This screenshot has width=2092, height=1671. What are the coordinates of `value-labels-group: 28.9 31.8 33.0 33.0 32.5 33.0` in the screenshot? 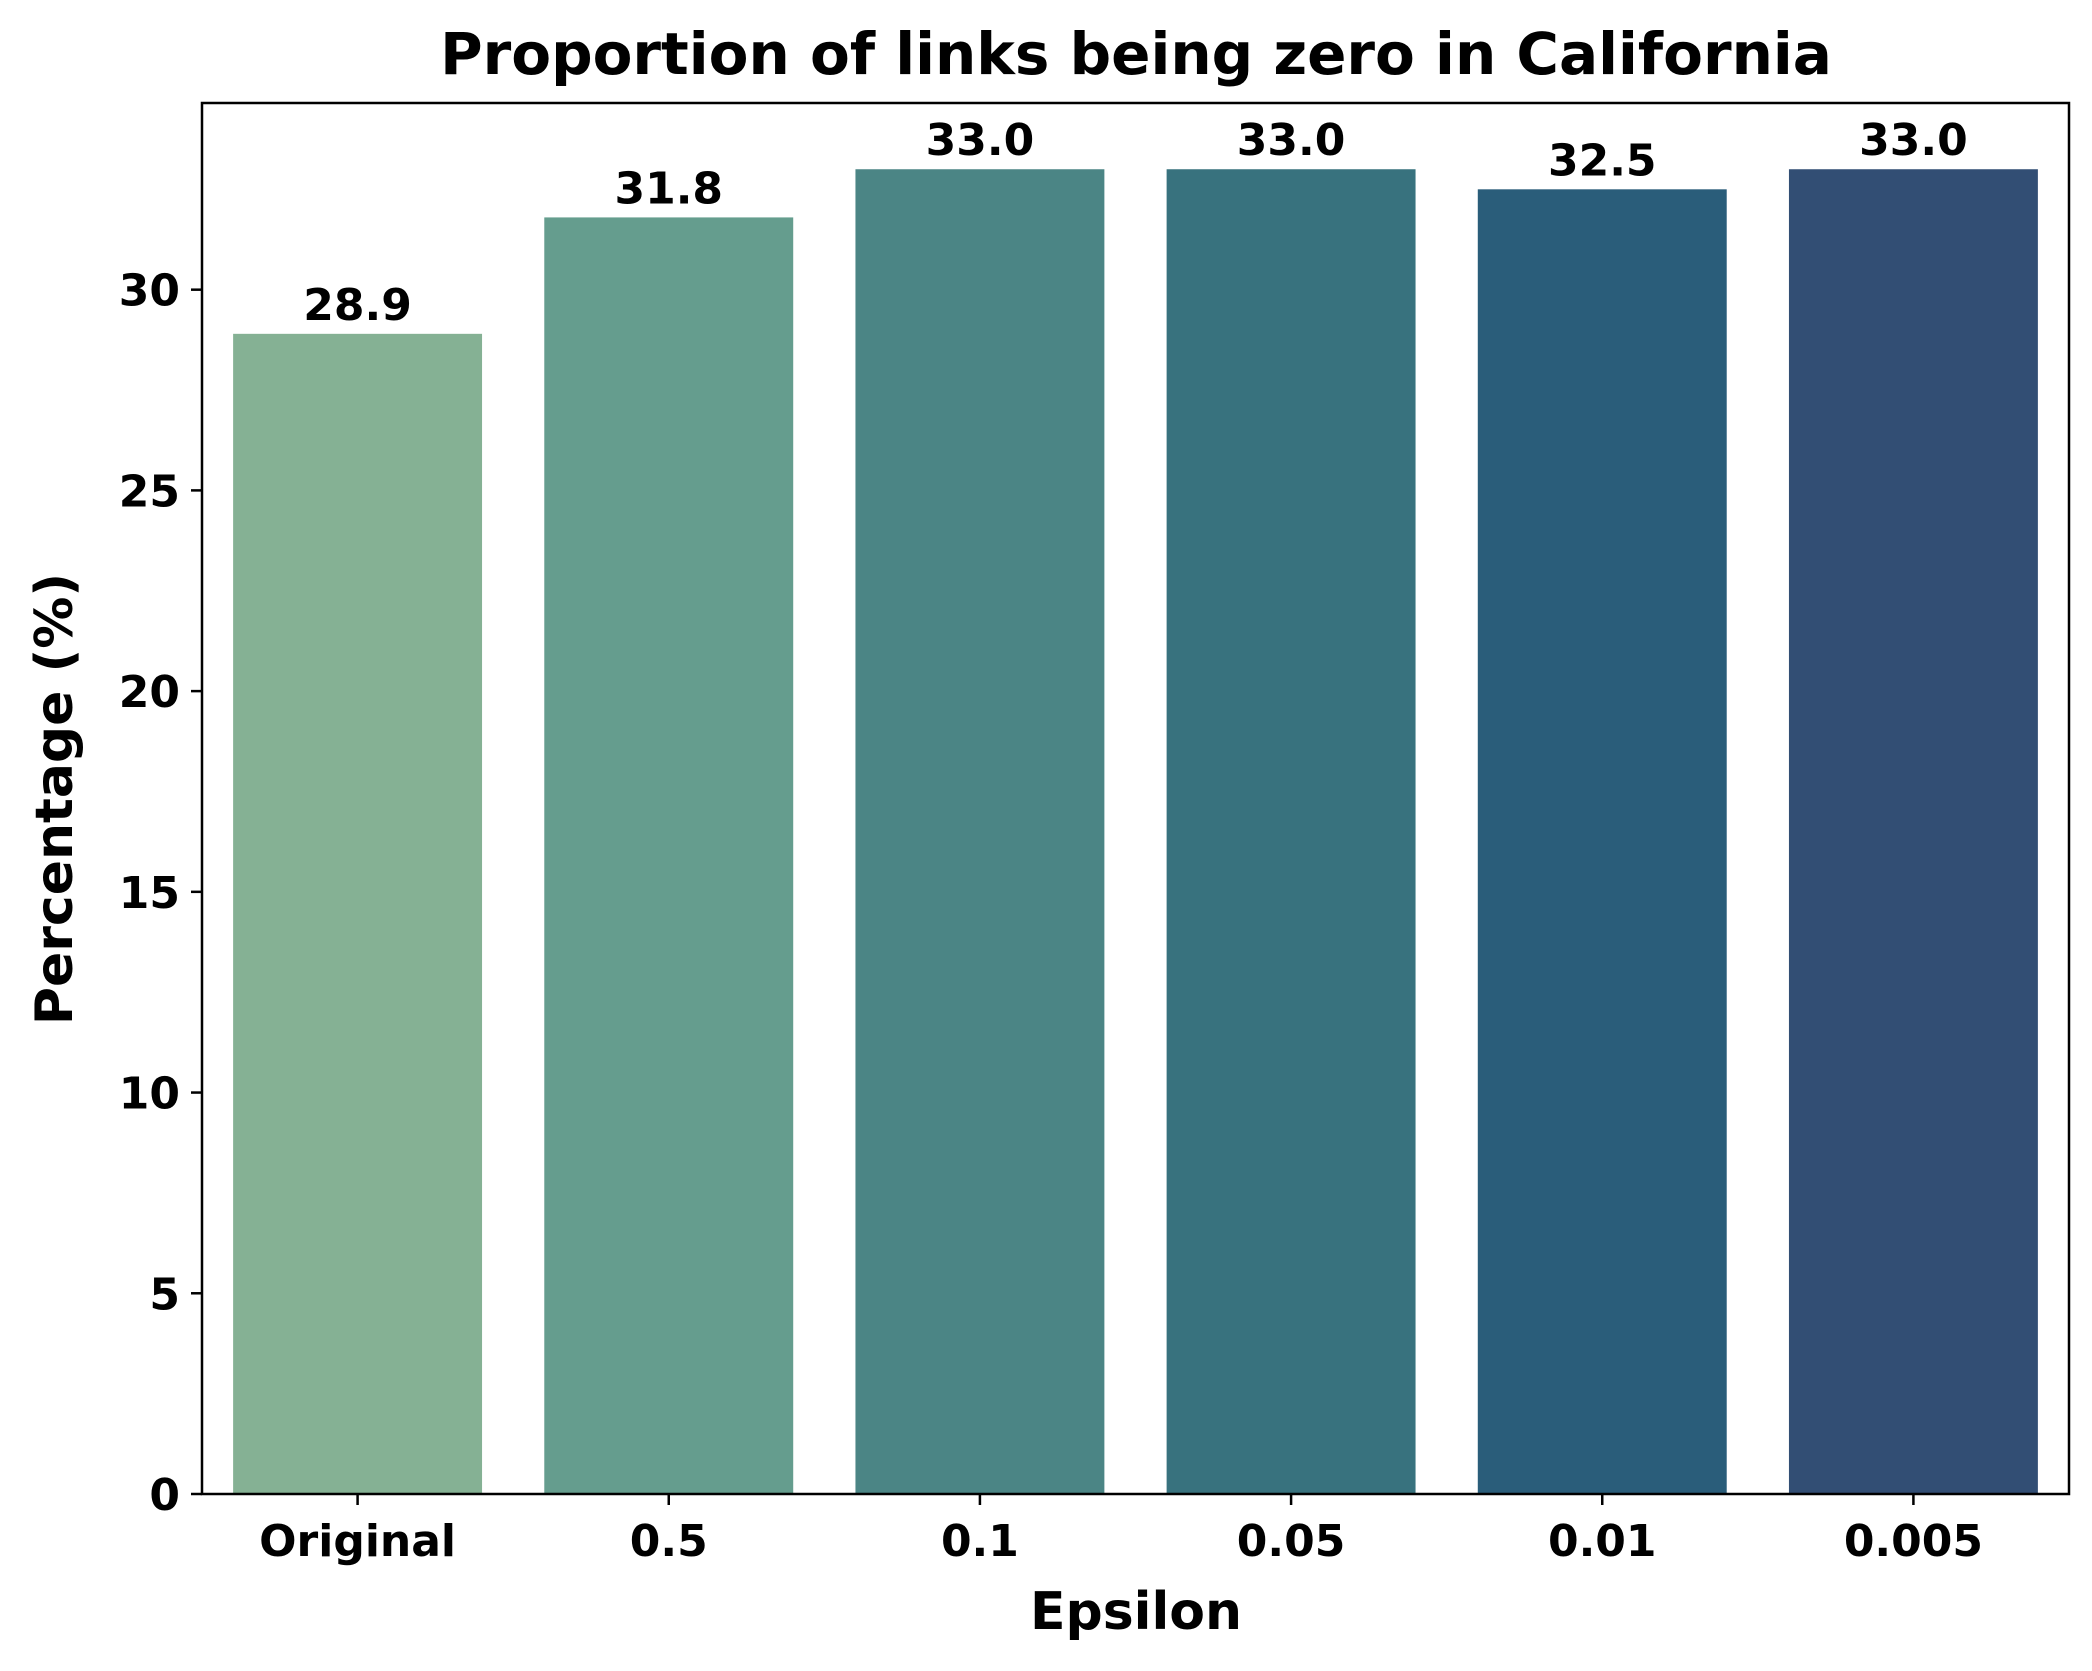 It's located at (1135, 223).